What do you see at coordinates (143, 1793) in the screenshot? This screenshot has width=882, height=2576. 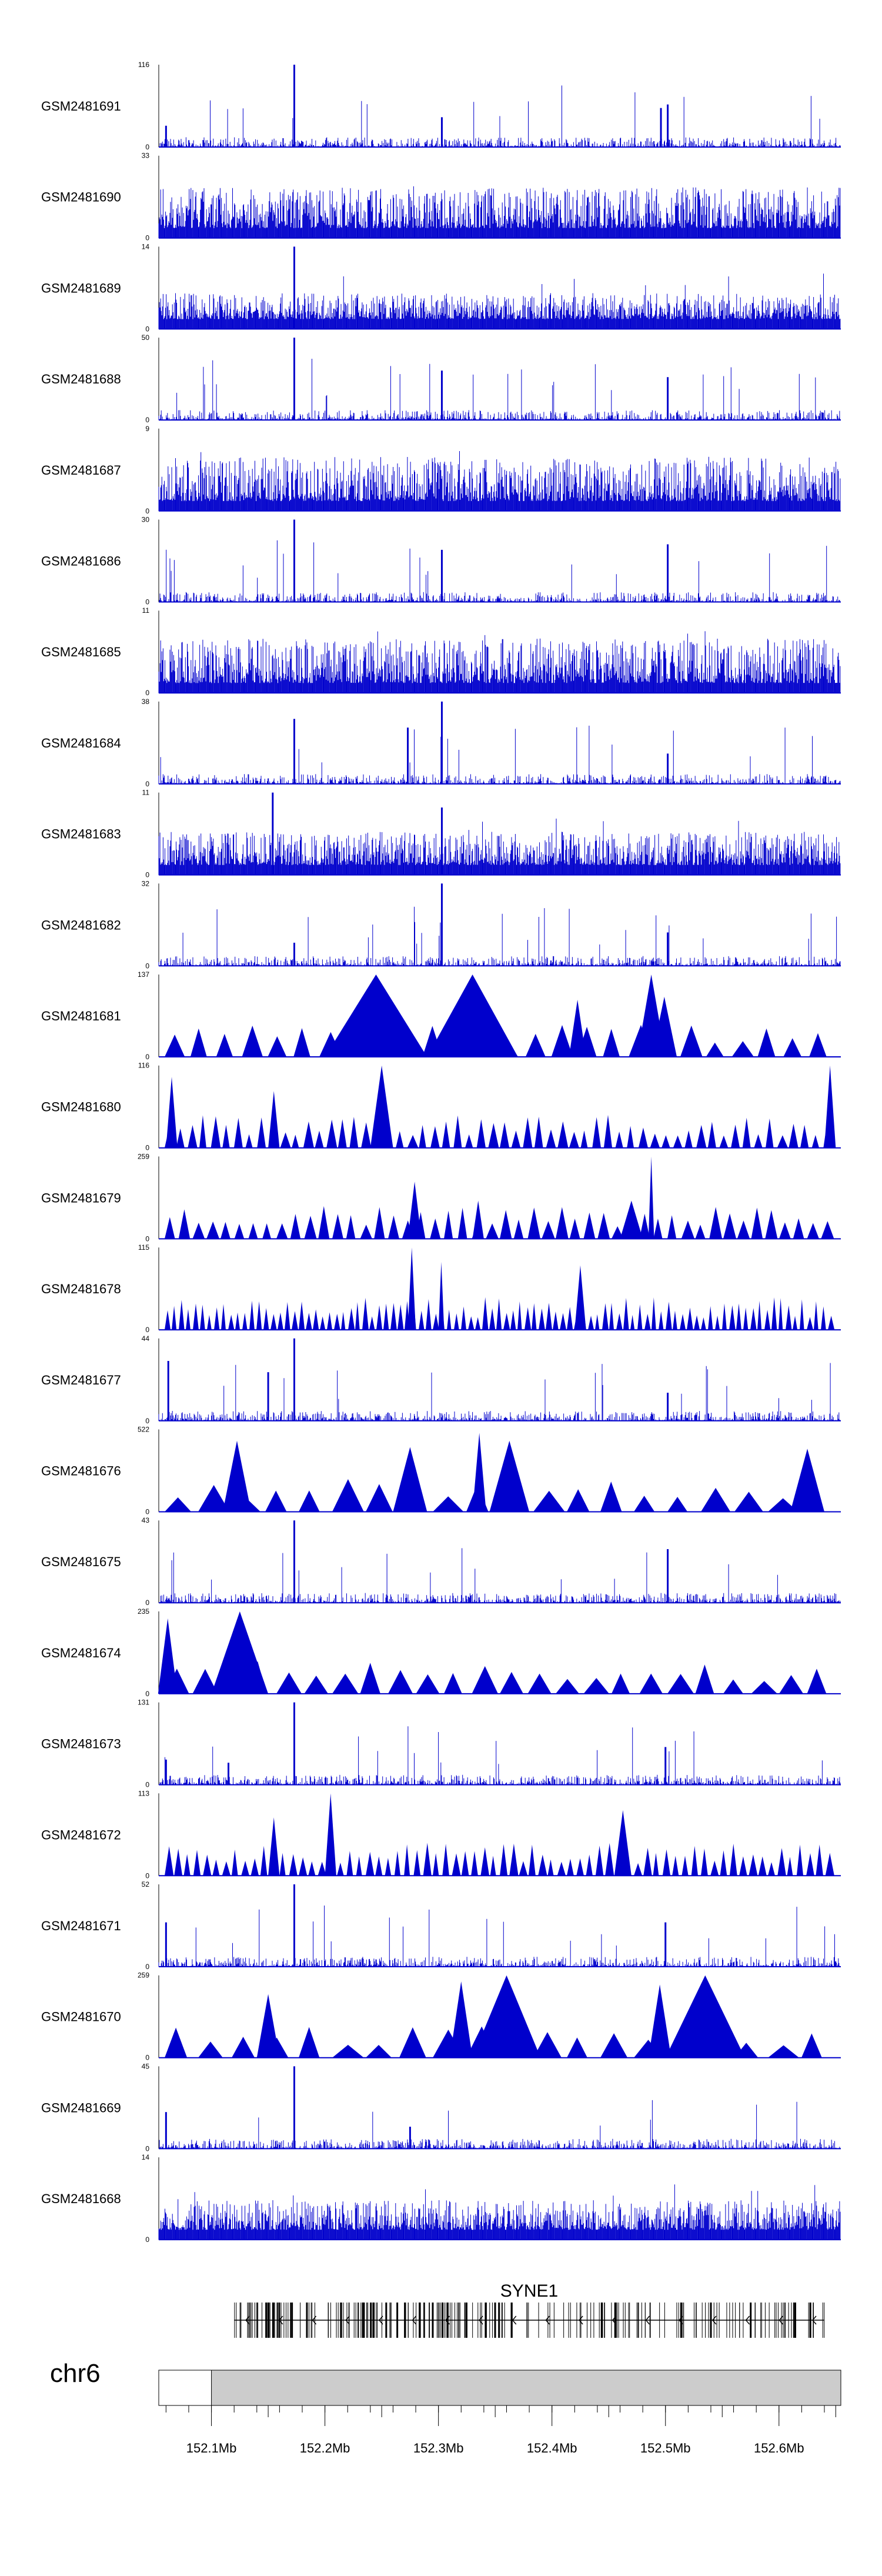 I see `y-max-label: 113` at bounding box center [143, 1793].